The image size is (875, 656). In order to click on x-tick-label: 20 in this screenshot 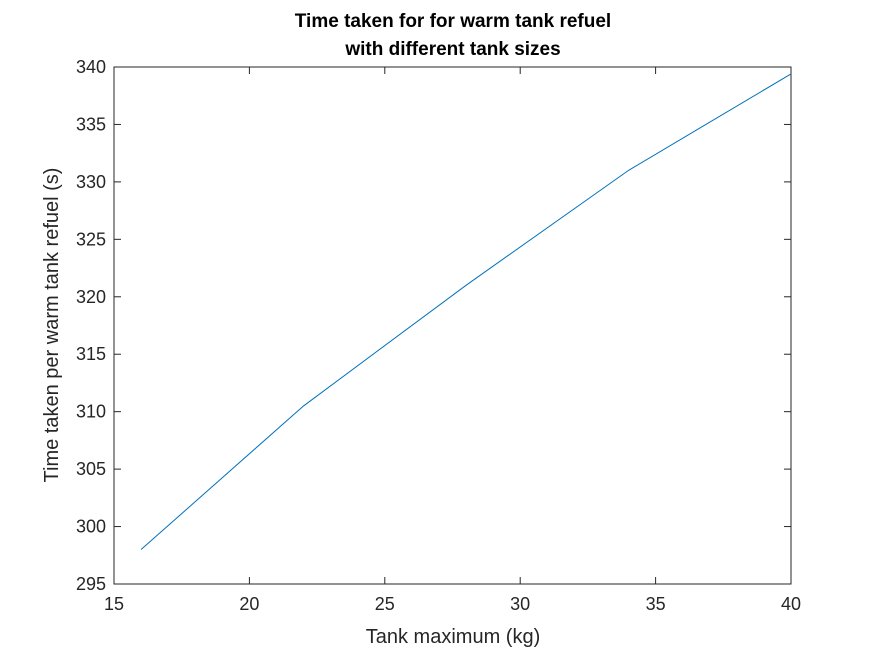, I will do `click(249, 604)`.